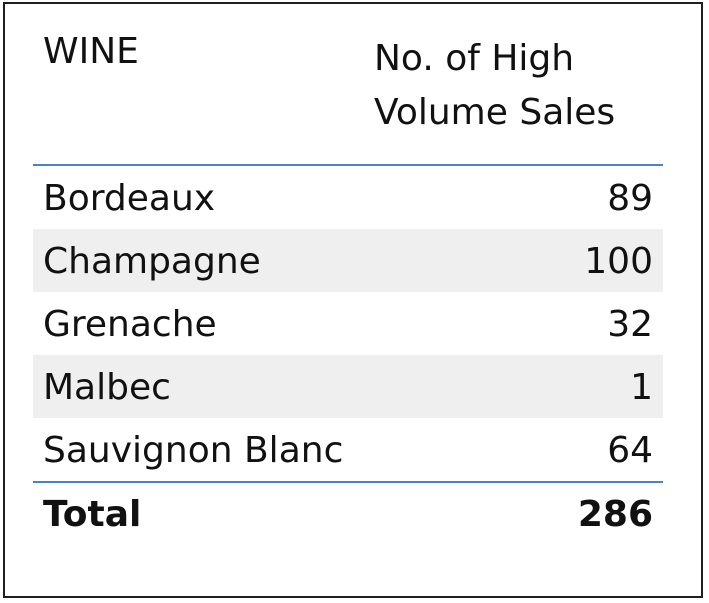 Image resolution: width=709 pixels, height=603 pixels. What do you see at coordinates (152, 261) in the screenshot?
I see `cell-wine: Champagne` at bounding box center [152, 261].